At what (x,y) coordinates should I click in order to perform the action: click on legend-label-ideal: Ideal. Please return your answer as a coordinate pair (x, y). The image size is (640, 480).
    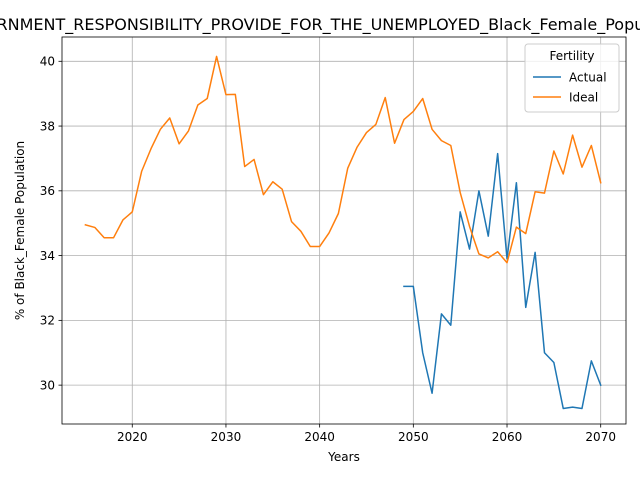
    Looking at the image, I should click on (583, 97).